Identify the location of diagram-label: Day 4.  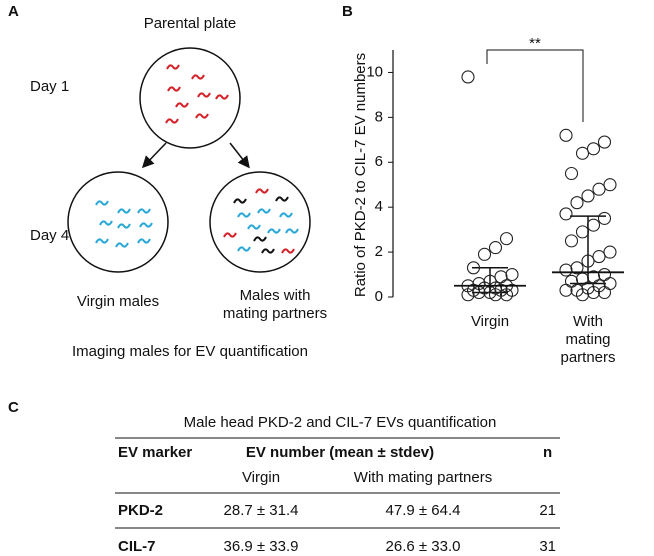
(49, 235).